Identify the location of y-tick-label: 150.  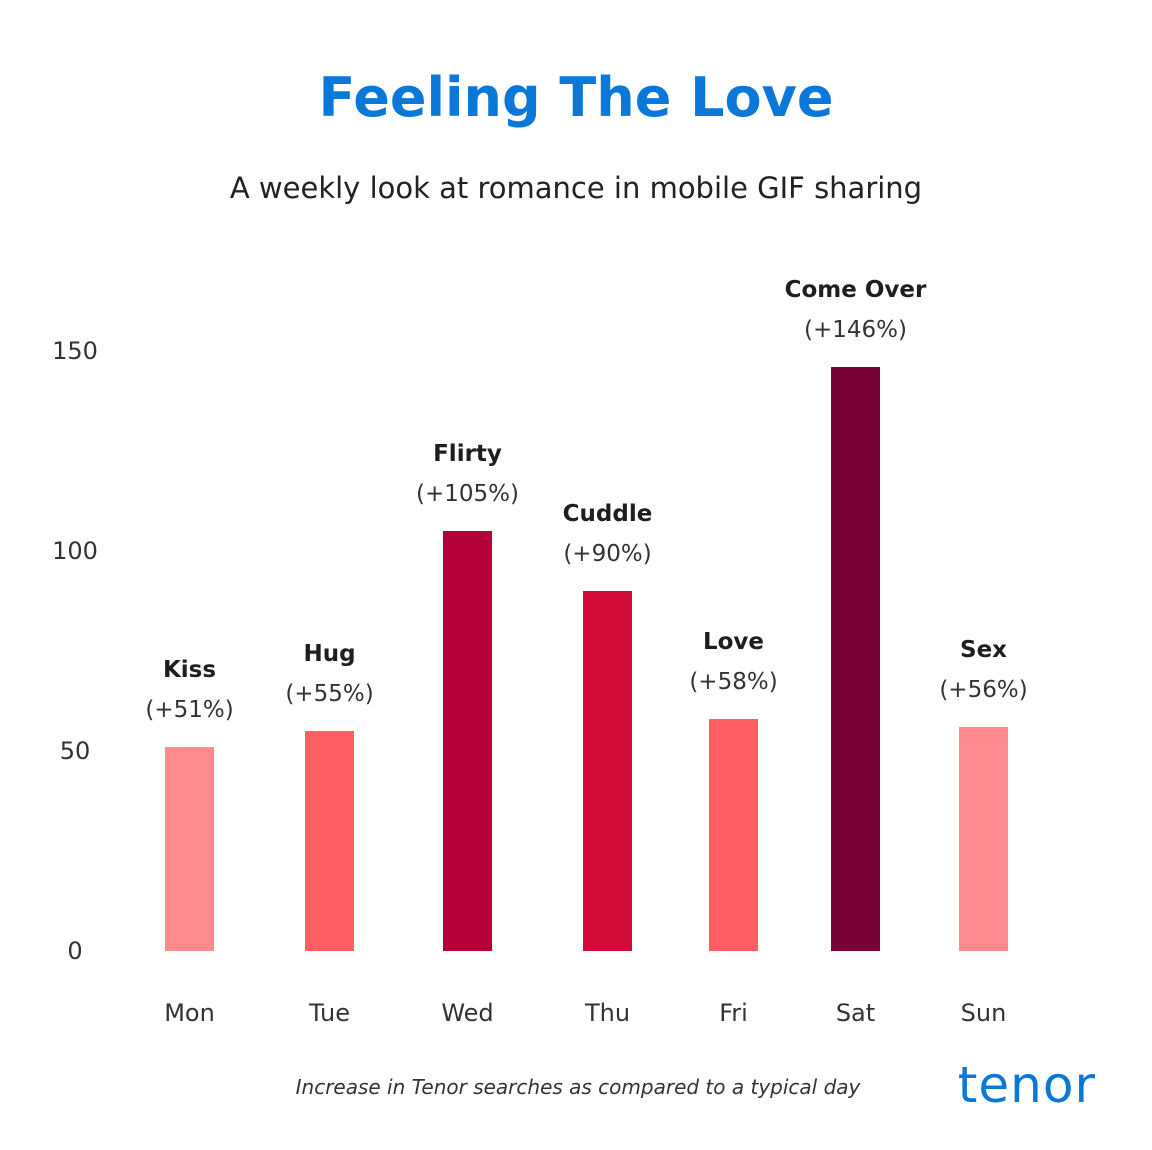
(75, 351).